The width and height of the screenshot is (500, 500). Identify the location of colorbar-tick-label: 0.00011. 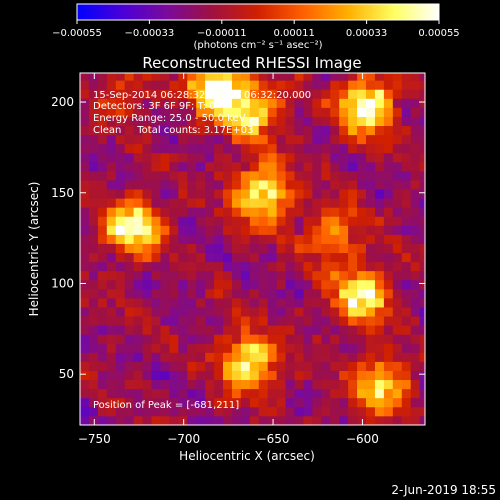
(294, 33).